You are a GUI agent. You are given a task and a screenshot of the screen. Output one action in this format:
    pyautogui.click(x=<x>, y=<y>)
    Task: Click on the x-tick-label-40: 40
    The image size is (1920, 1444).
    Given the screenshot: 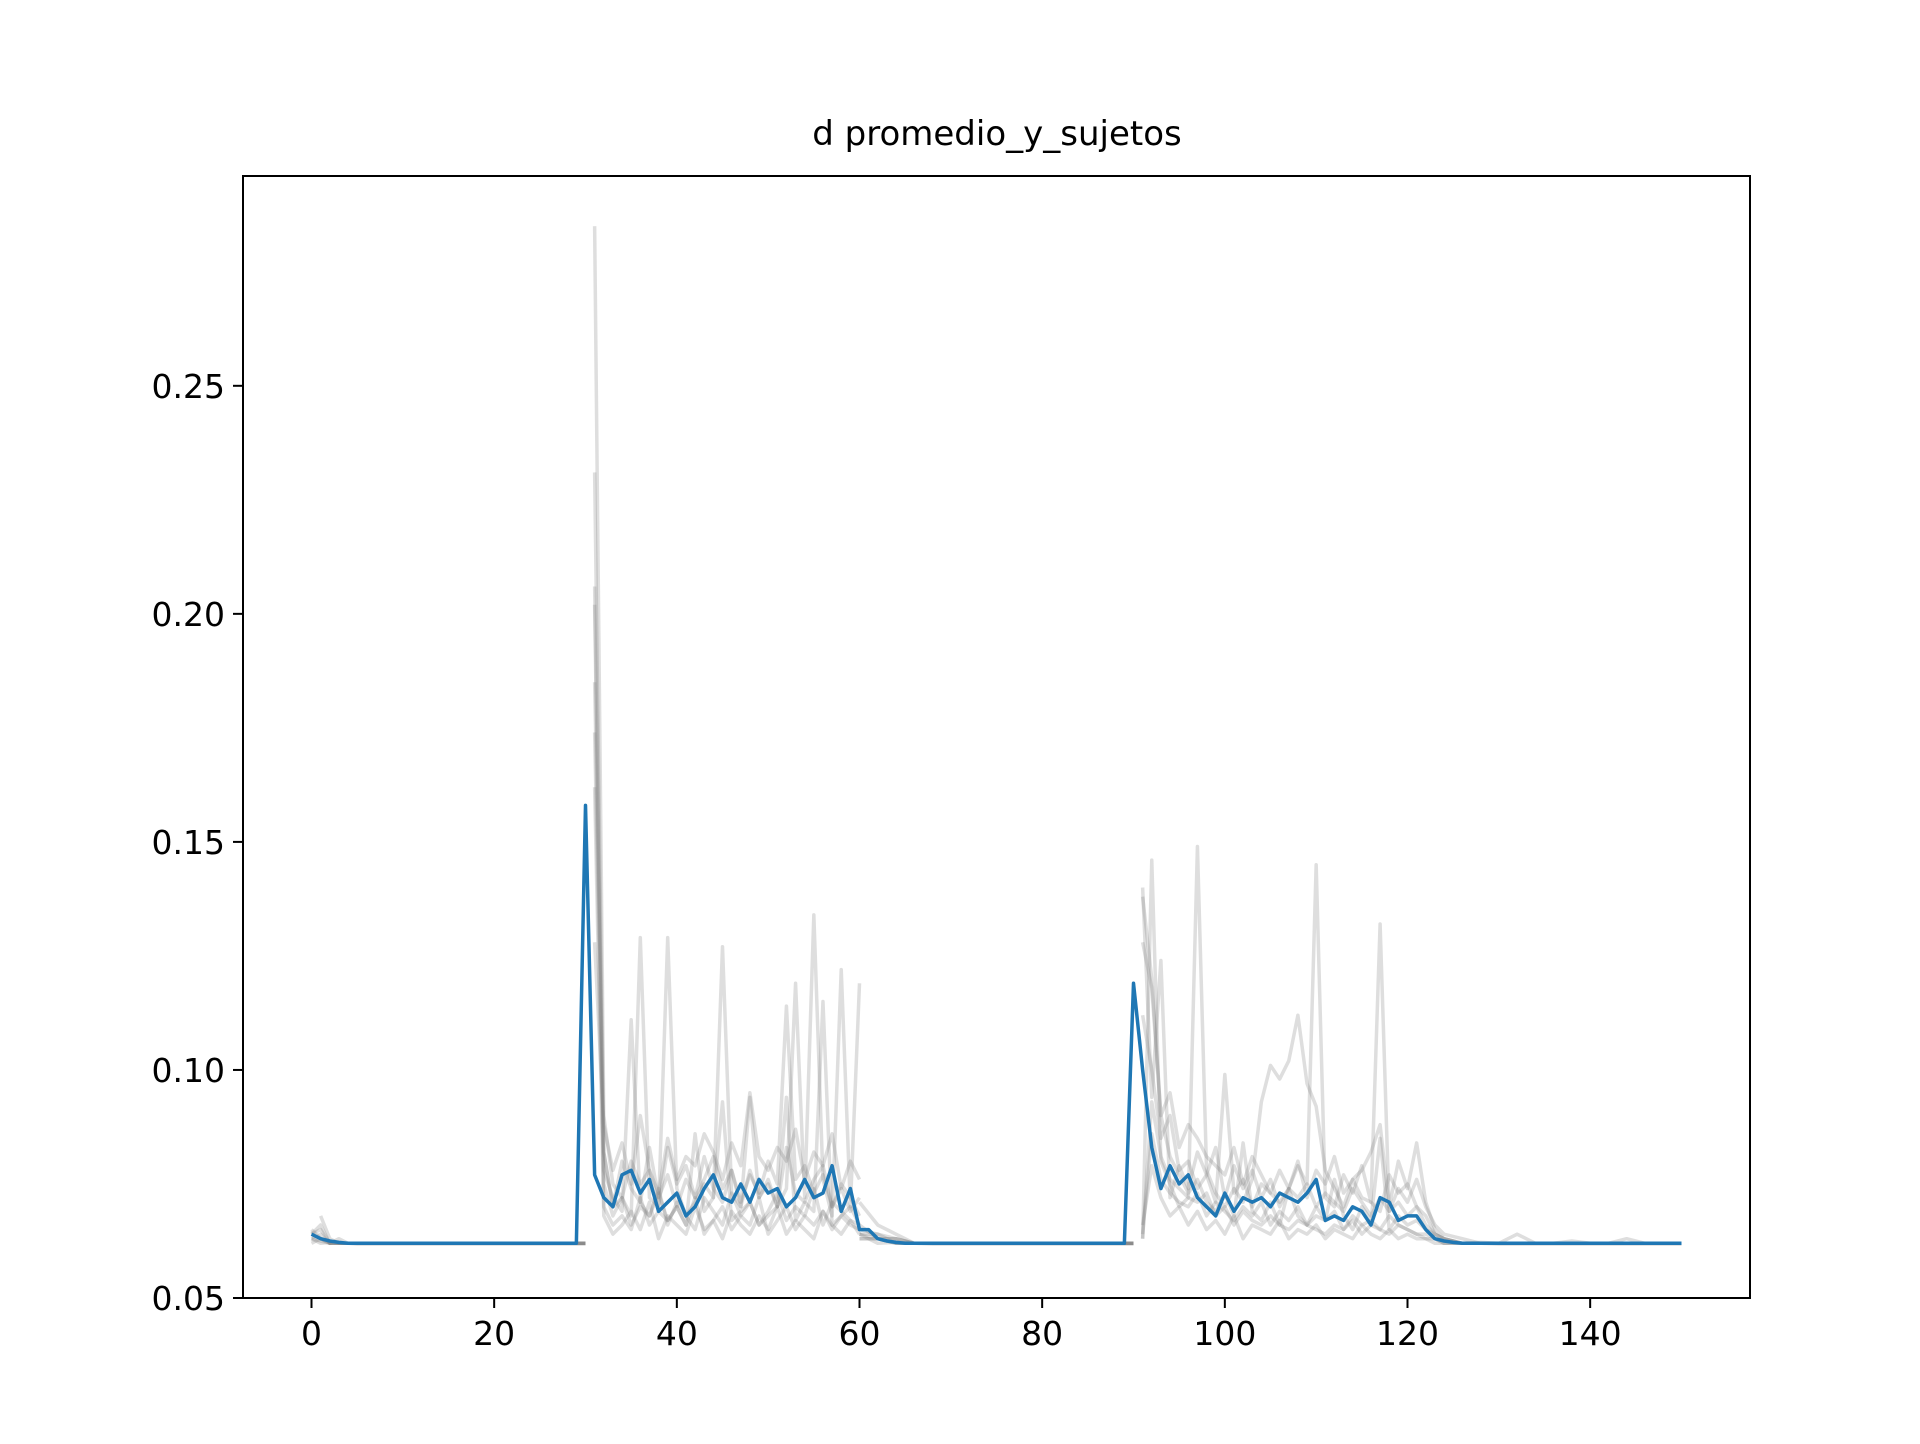 What is the action you would take?
    pyautogui.click(x=677, y=1333)
    